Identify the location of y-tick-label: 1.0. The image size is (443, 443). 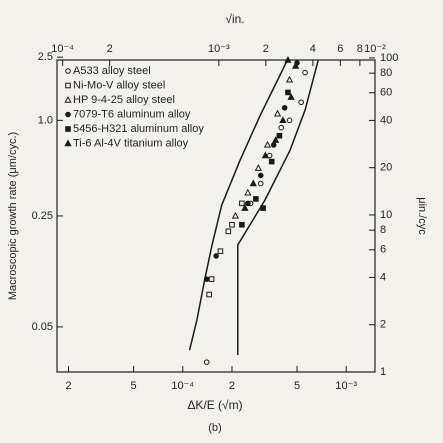
(45, 120).